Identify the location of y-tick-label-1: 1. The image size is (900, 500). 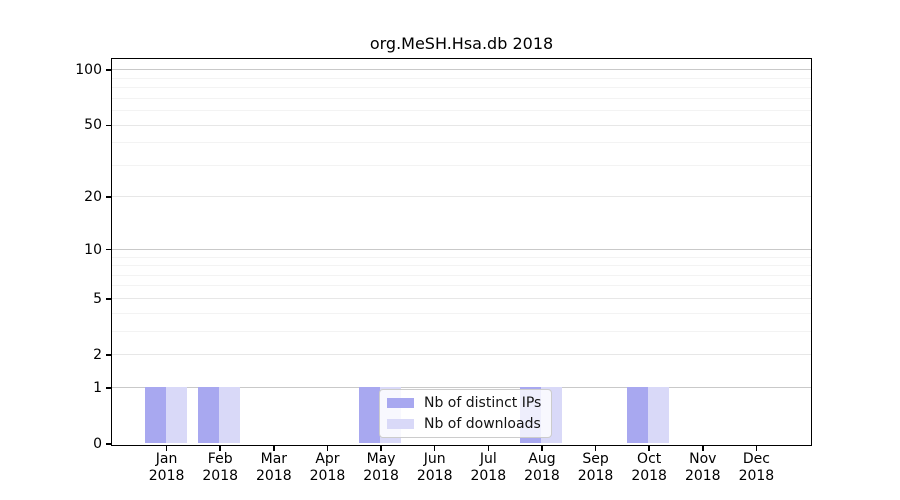
(97, 387).